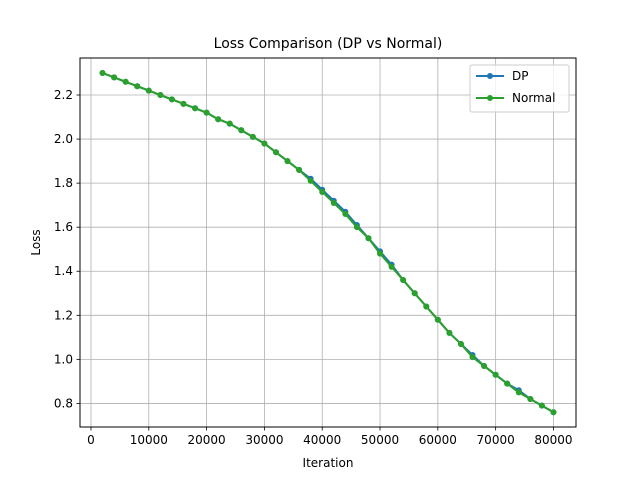 The width and height of the screenshot is (640, 480). Describe the element at coordinates (490, 98) in the screenshot. I see `legend-marker-normal` at that location.